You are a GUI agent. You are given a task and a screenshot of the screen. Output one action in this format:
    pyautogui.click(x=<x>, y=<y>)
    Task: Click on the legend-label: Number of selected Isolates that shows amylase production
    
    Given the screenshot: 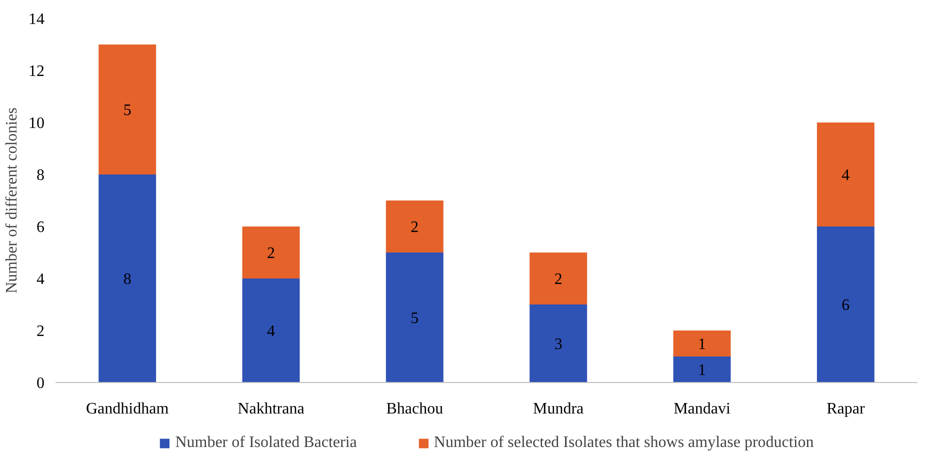 What is the action you would take?
    pyautogui.click(x=624, y=443)
    